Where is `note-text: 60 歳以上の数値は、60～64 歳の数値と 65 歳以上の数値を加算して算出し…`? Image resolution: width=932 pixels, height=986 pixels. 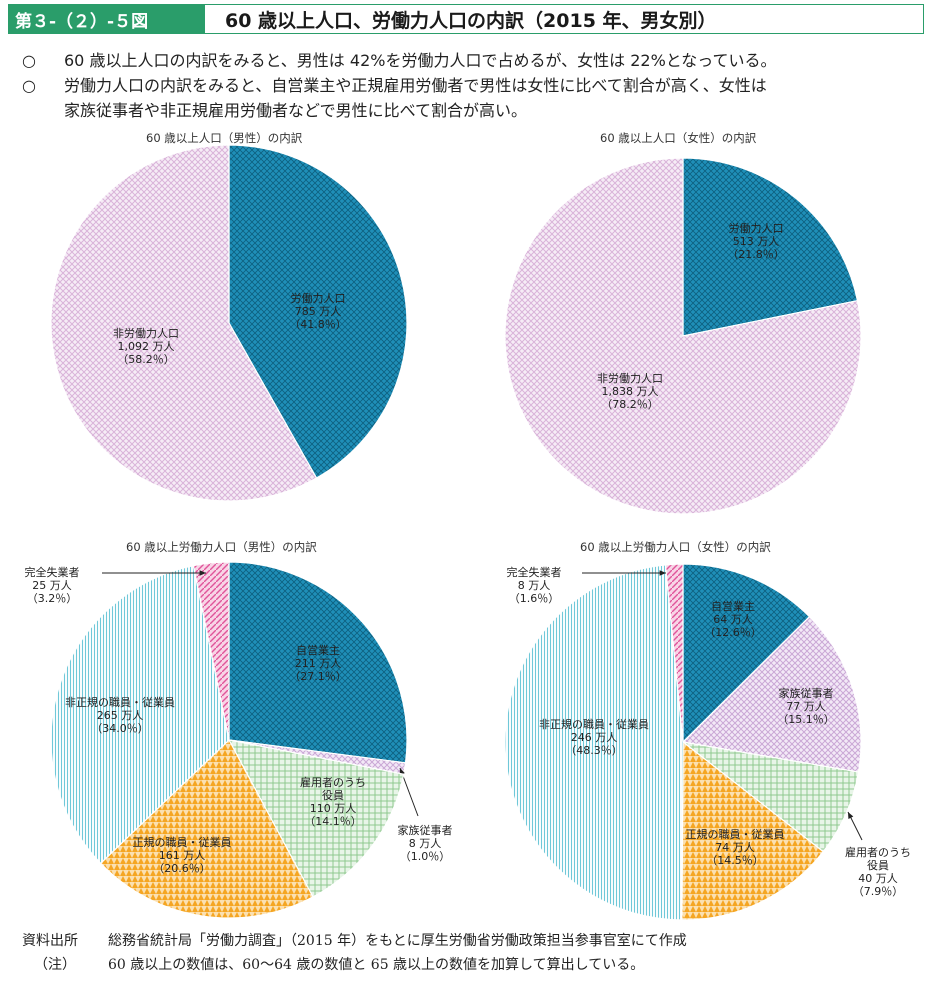
note-text: 60 歳以上の数値は、60～64 歳の数値と 65 歳以上の数値を加算して算出し… is located at coordinates (376, 965).